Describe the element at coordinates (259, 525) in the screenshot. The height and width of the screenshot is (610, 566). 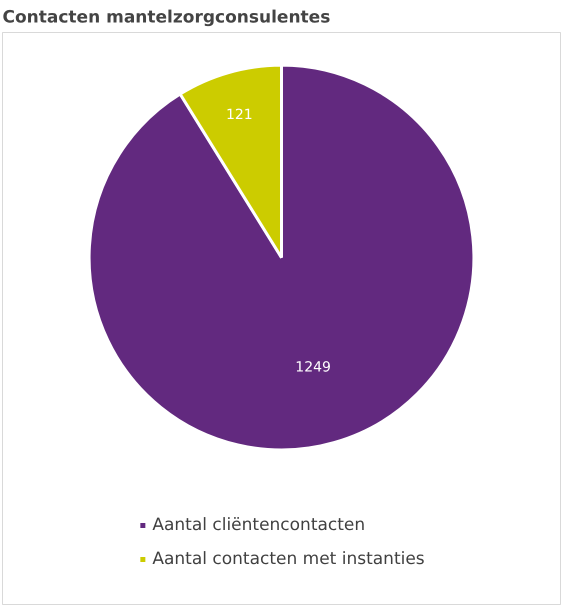
I see `legend-label: Aantal cliëntencontacten` at that location.